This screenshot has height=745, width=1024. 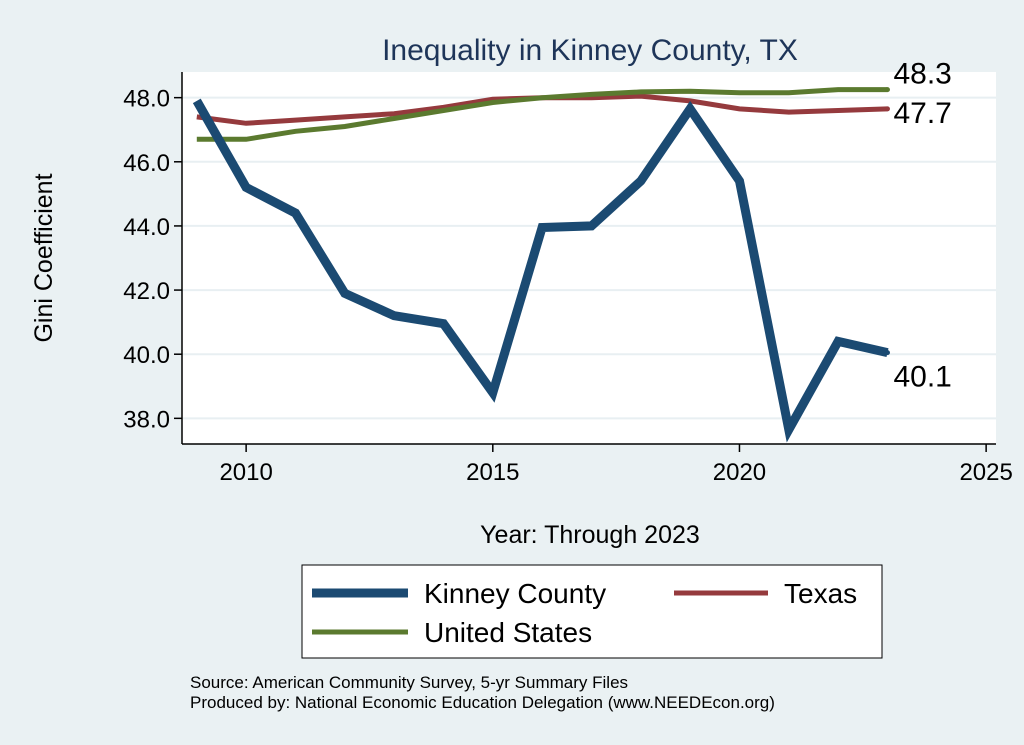 What do you see at coordinates (146, 355) in the screenshot?
I see `y-tick-label: 40.0` at bounding box center [146, 355].